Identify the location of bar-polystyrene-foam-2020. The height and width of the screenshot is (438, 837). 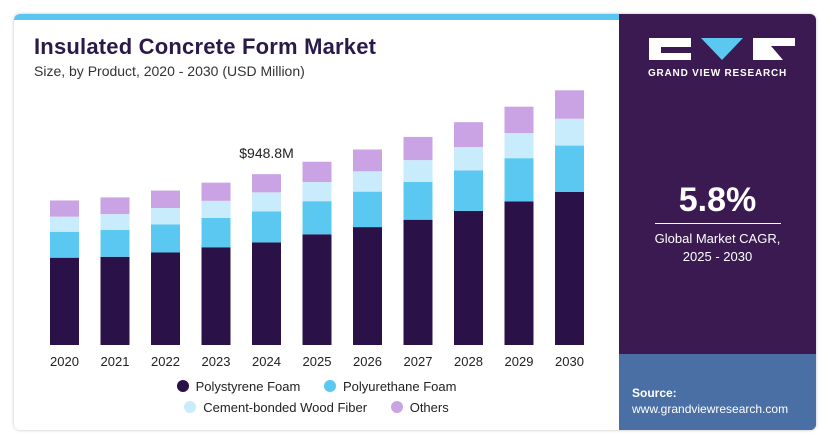
(64, 301).